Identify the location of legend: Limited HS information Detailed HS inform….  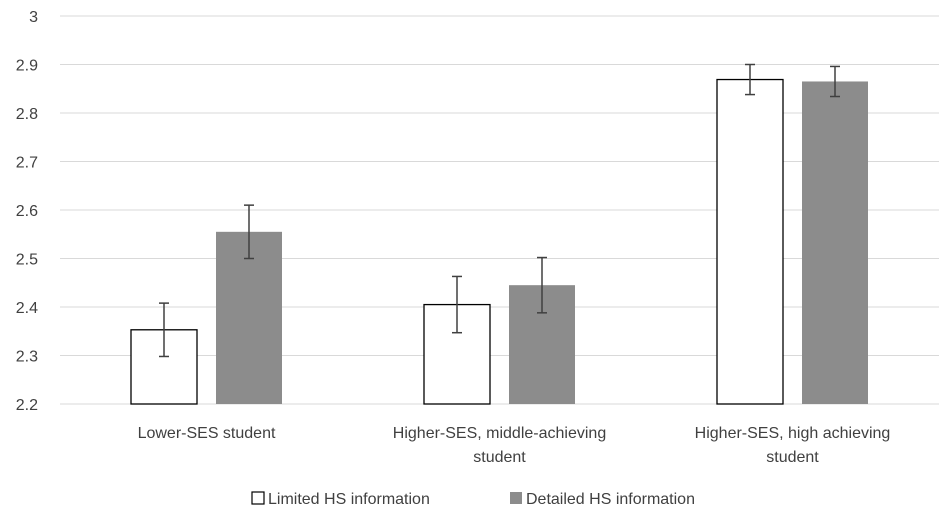
(473, 499).